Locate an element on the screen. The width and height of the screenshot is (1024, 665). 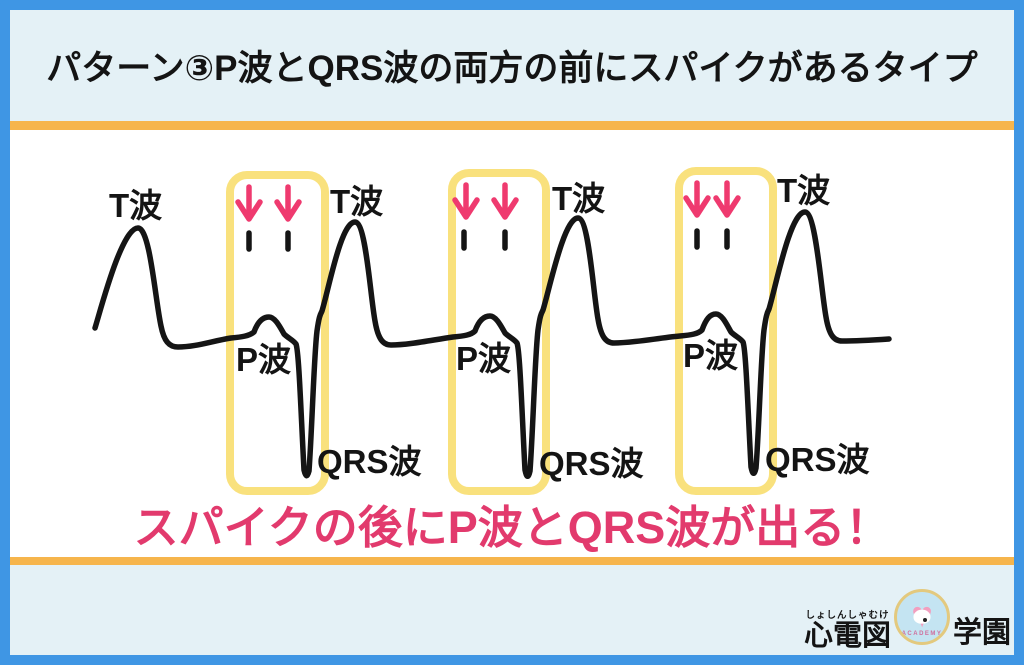
brand-text-academy: 学園 is located at coordinates (982, 633).